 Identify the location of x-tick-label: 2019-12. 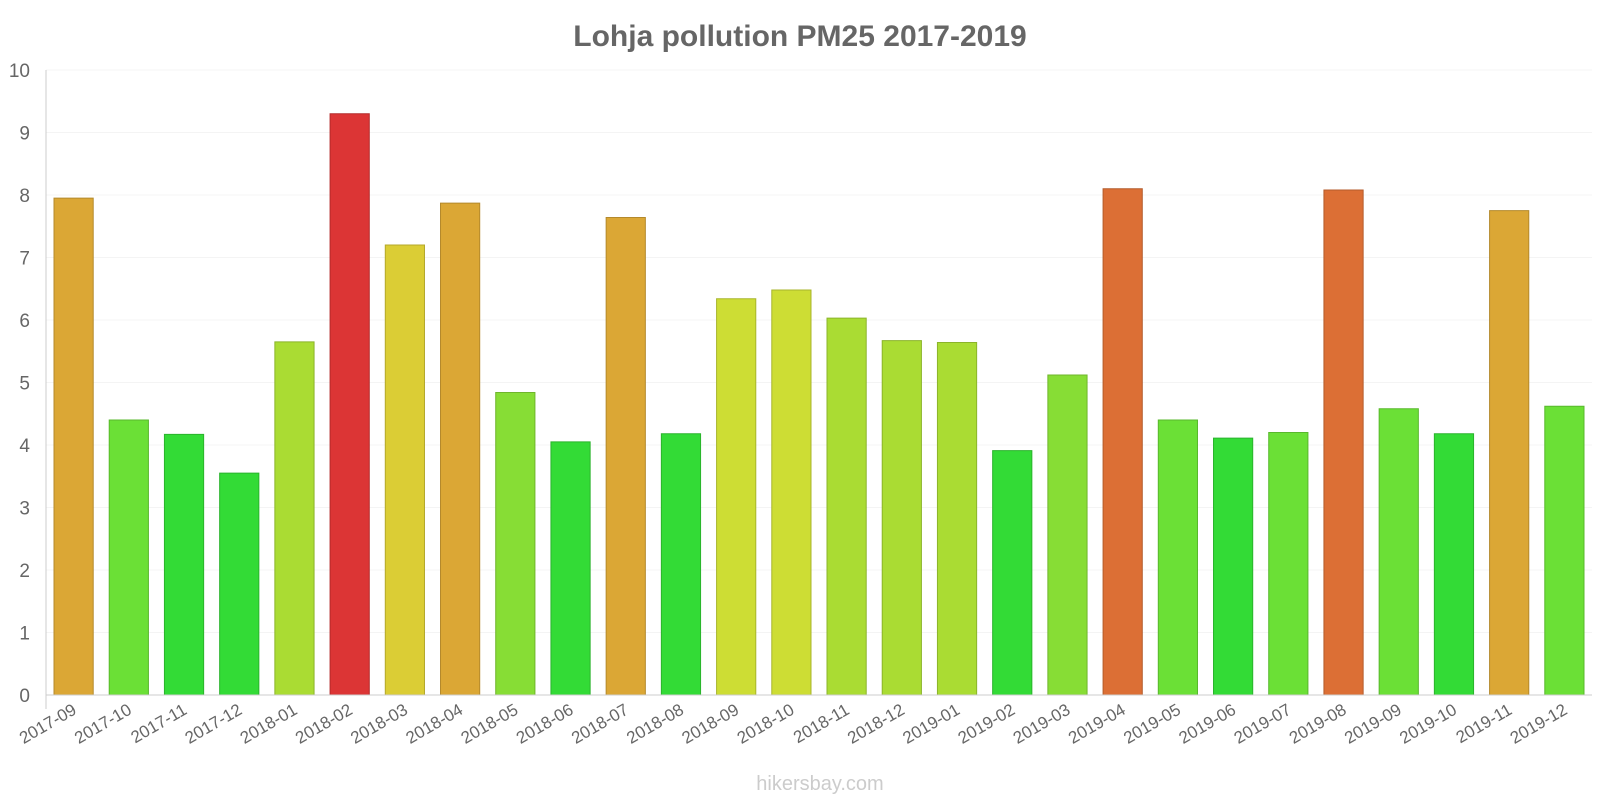
(1539, 724).